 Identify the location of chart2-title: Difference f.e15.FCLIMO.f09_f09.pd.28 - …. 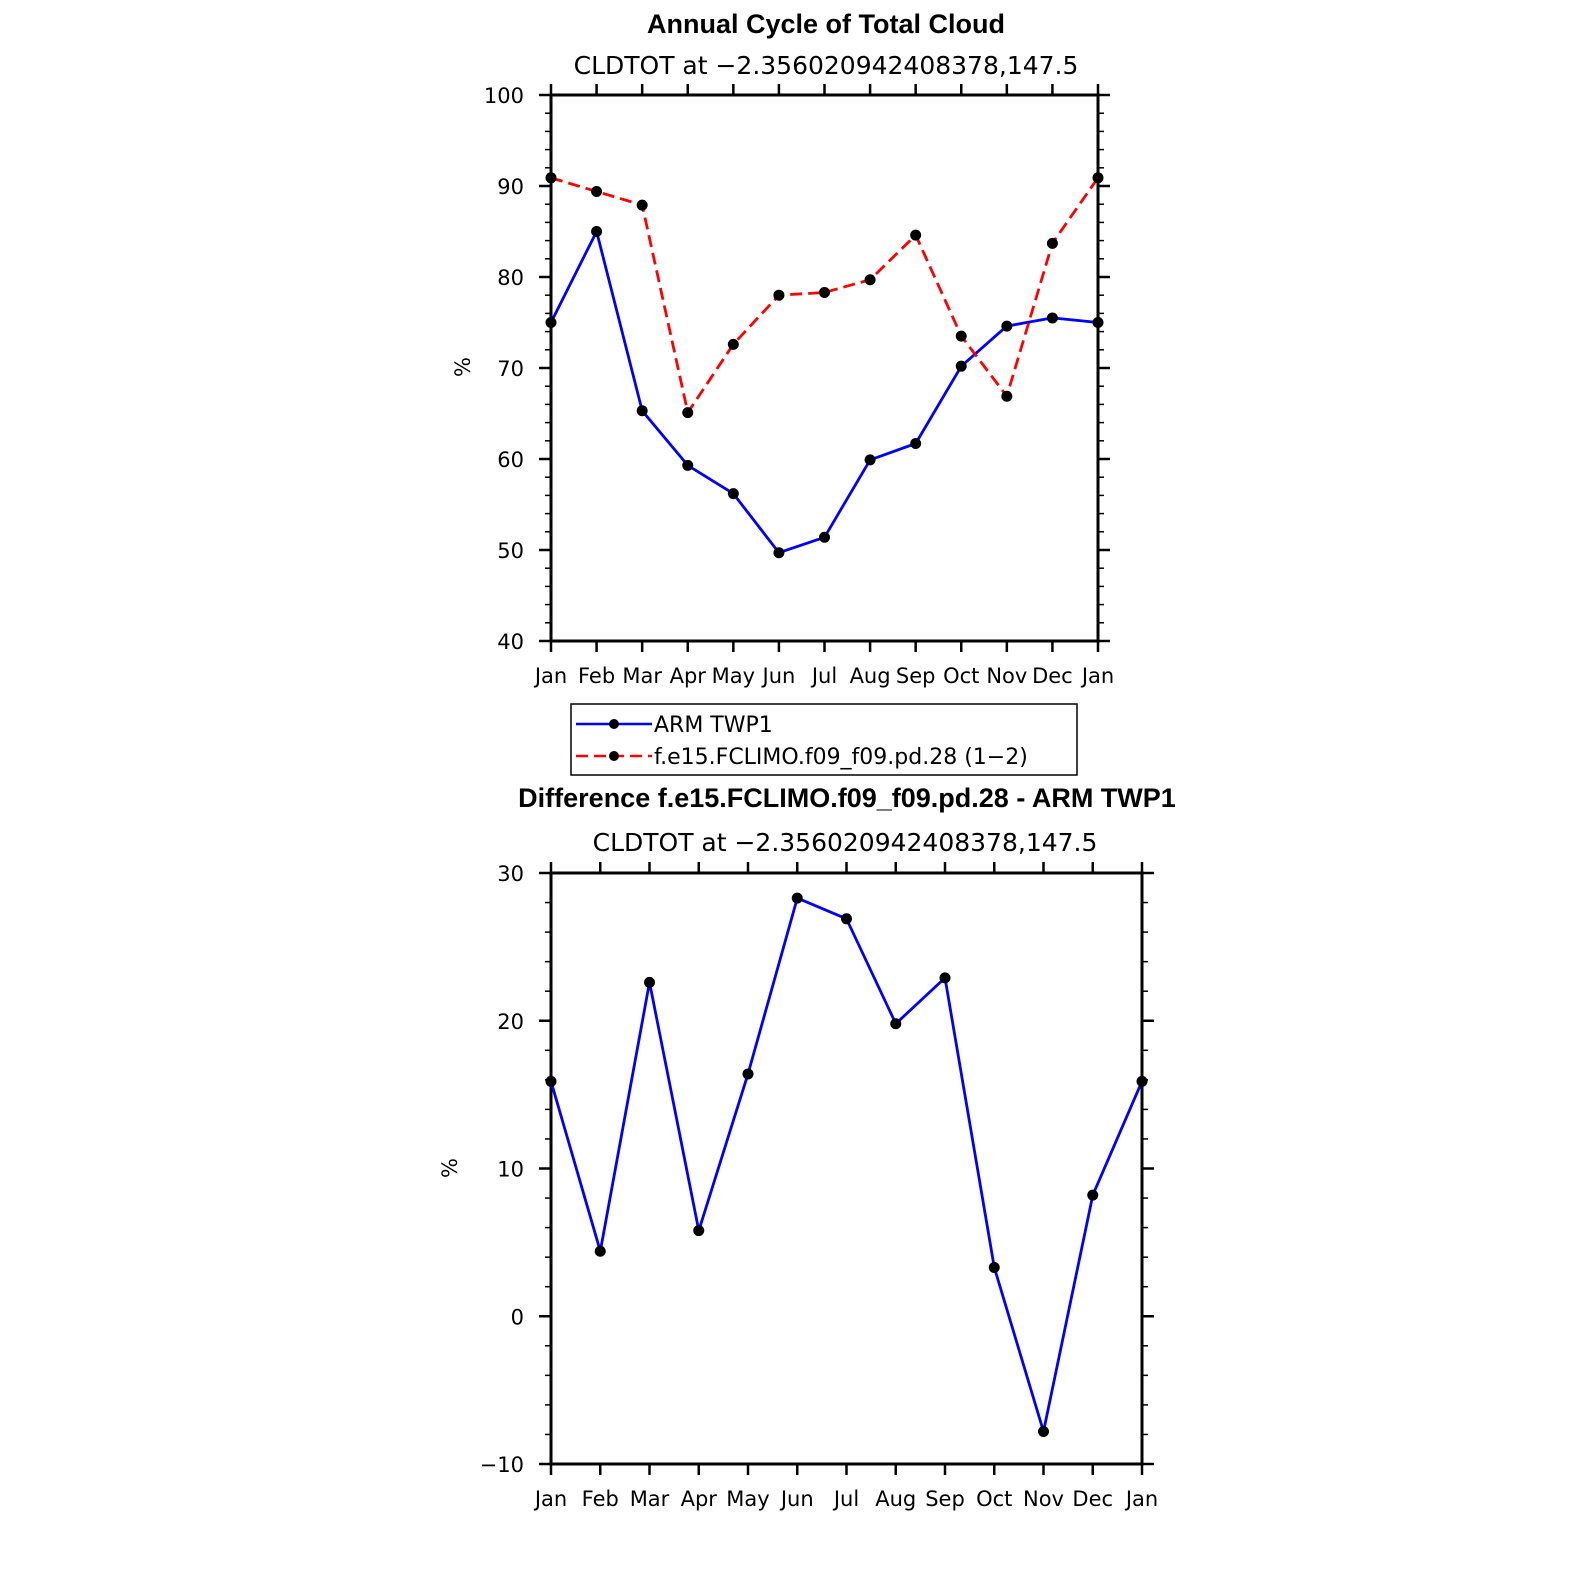
(847, 798).